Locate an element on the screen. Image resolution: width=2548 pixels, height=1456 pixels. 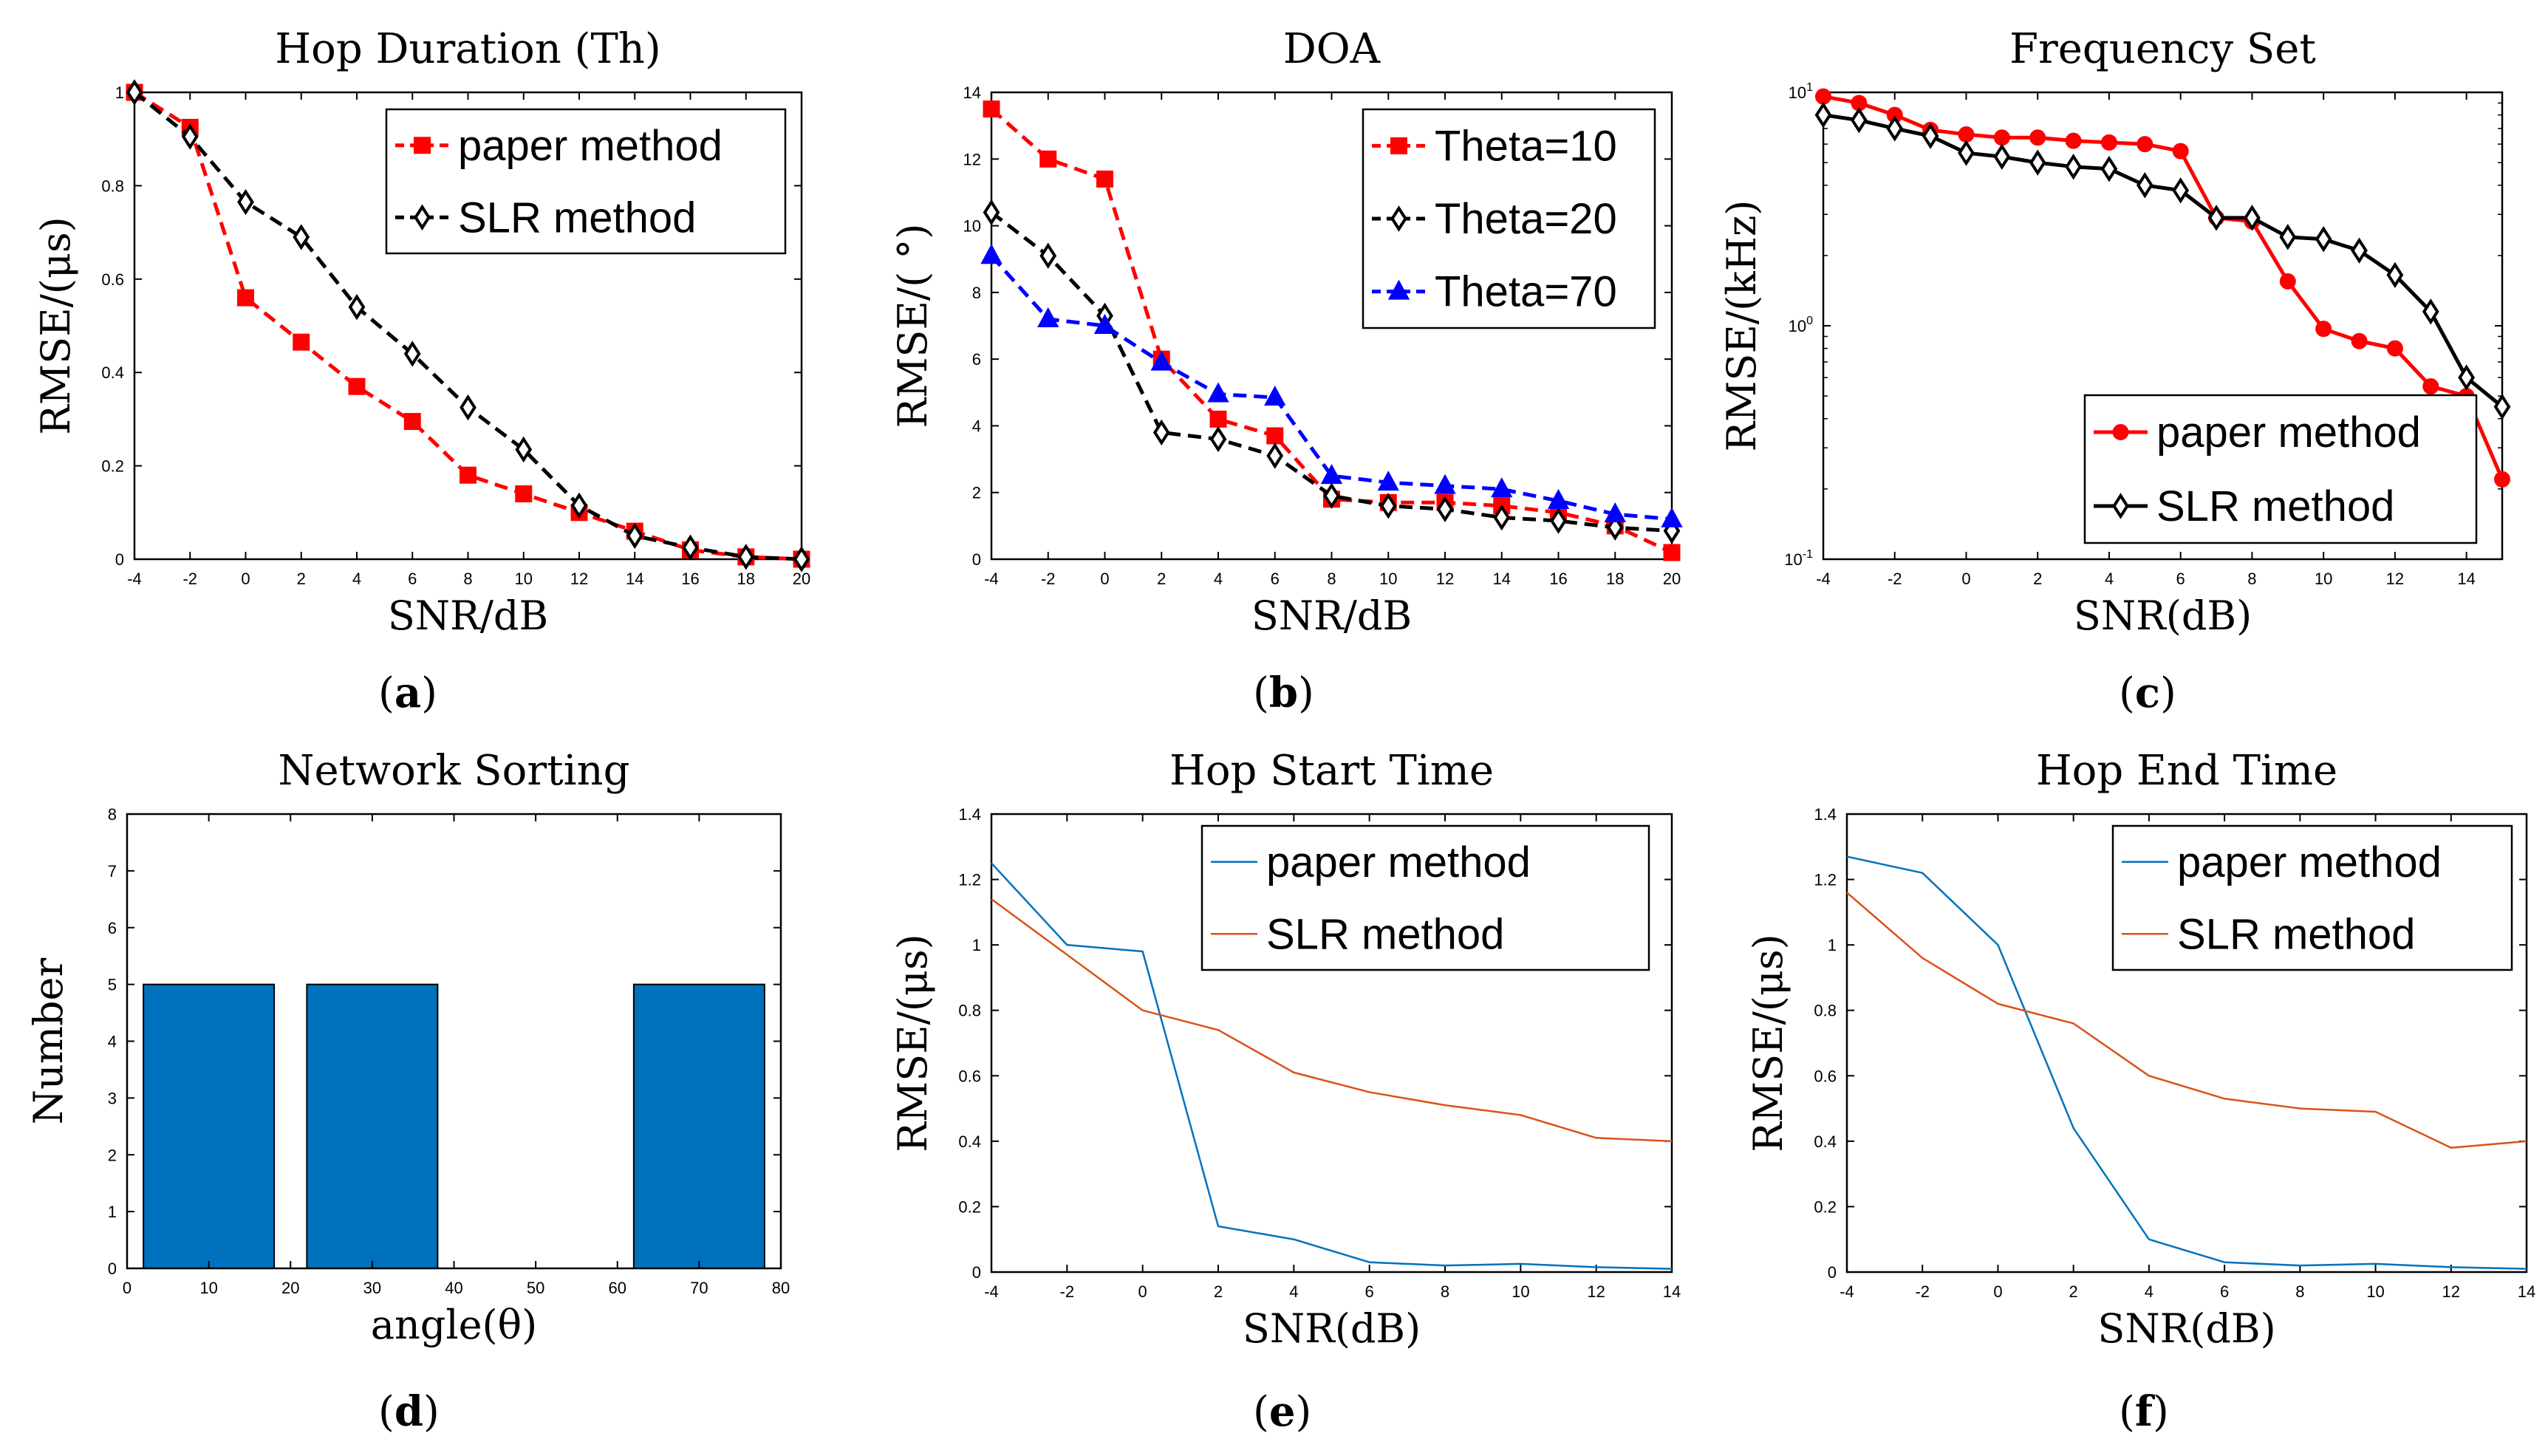
x-tick-label: 60 is located at coordinates (617, 1288).